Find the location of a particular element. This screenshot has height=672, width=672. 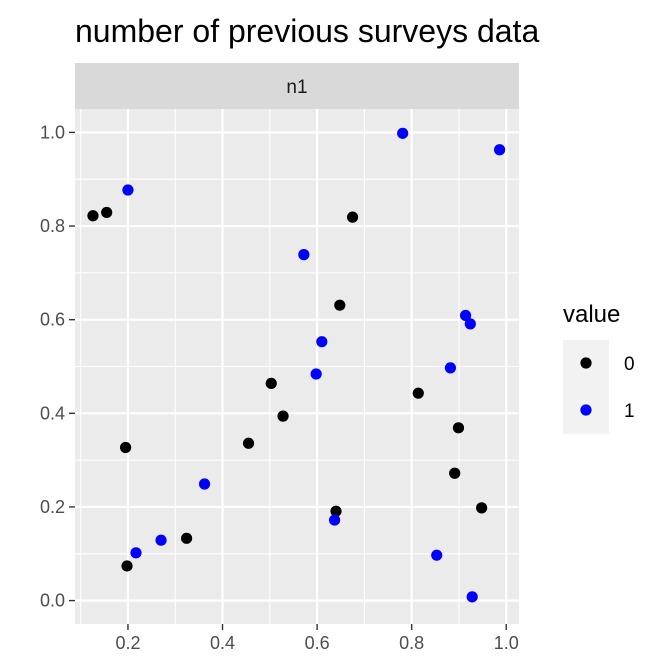

chart-title: number of previous surveys data is located at coordinates (307, 31).